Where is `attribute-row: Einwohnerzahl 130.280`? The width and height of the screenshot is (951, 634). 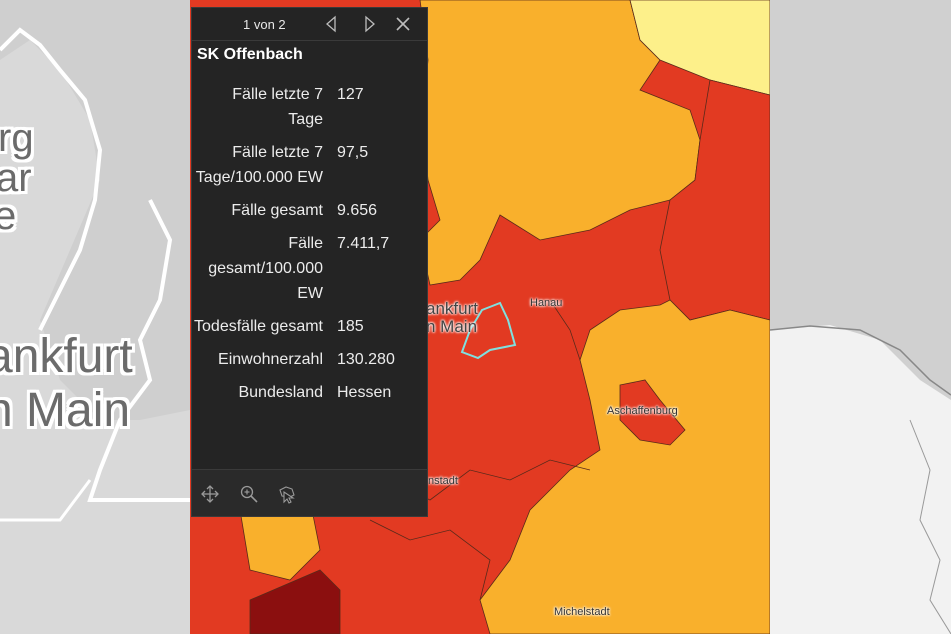 attribute-row: Einwohnerzahl 130.280 is located at coordinates (310, 363).